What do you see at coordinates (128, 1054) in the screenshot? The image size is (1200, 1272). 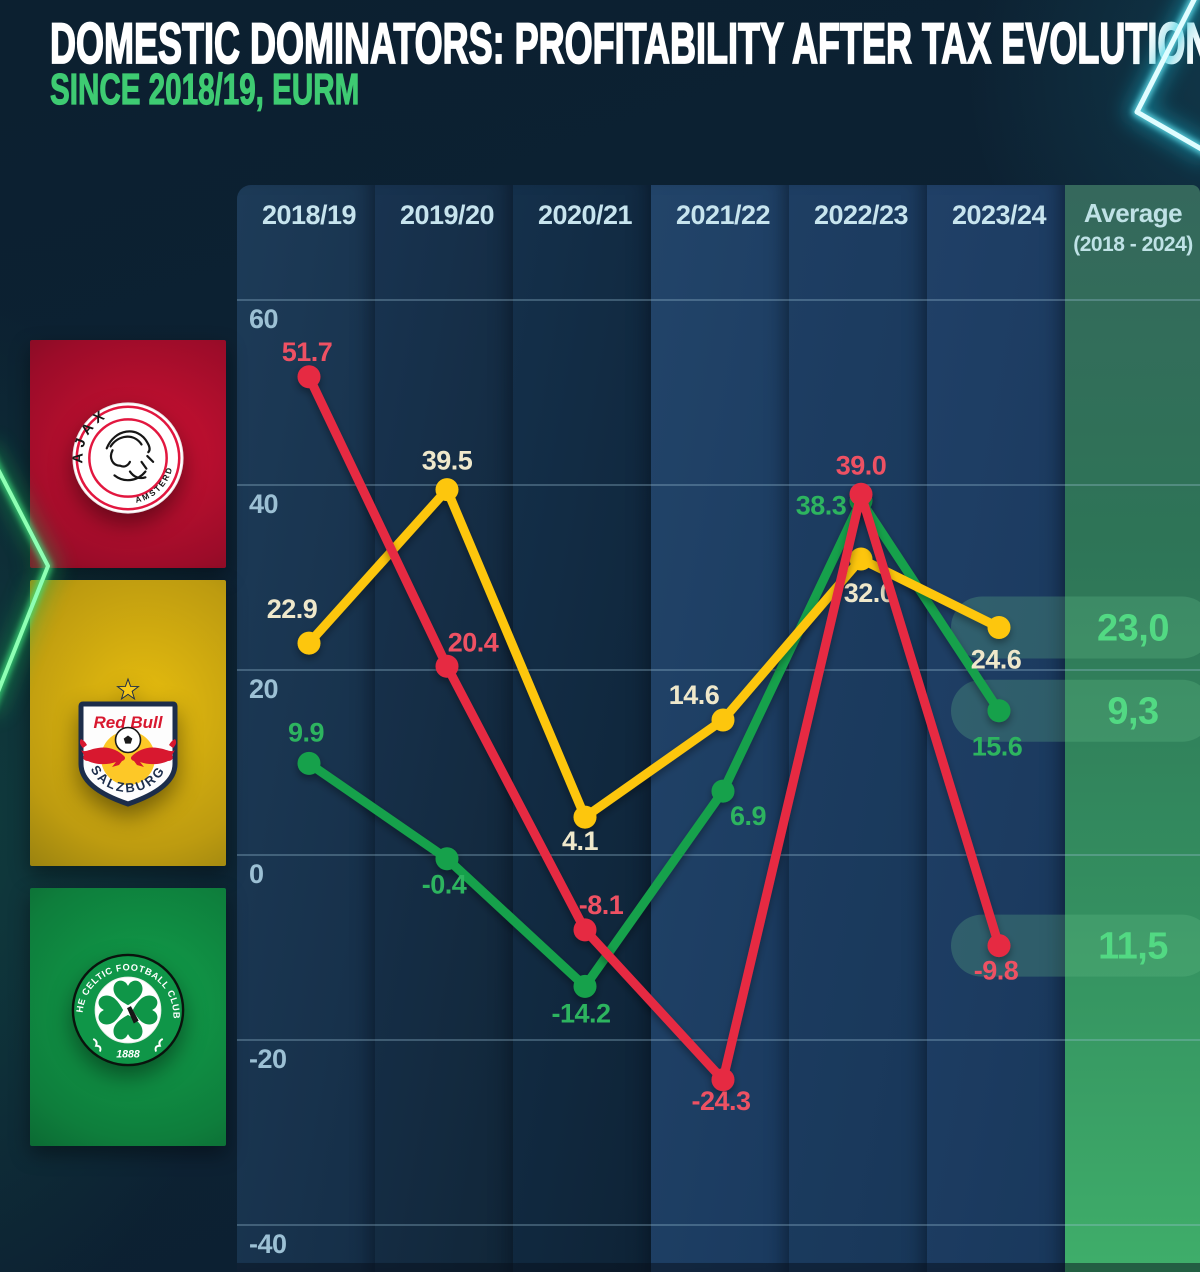 I see `celtic-year: 1888` at bounding box center [128, 1054].